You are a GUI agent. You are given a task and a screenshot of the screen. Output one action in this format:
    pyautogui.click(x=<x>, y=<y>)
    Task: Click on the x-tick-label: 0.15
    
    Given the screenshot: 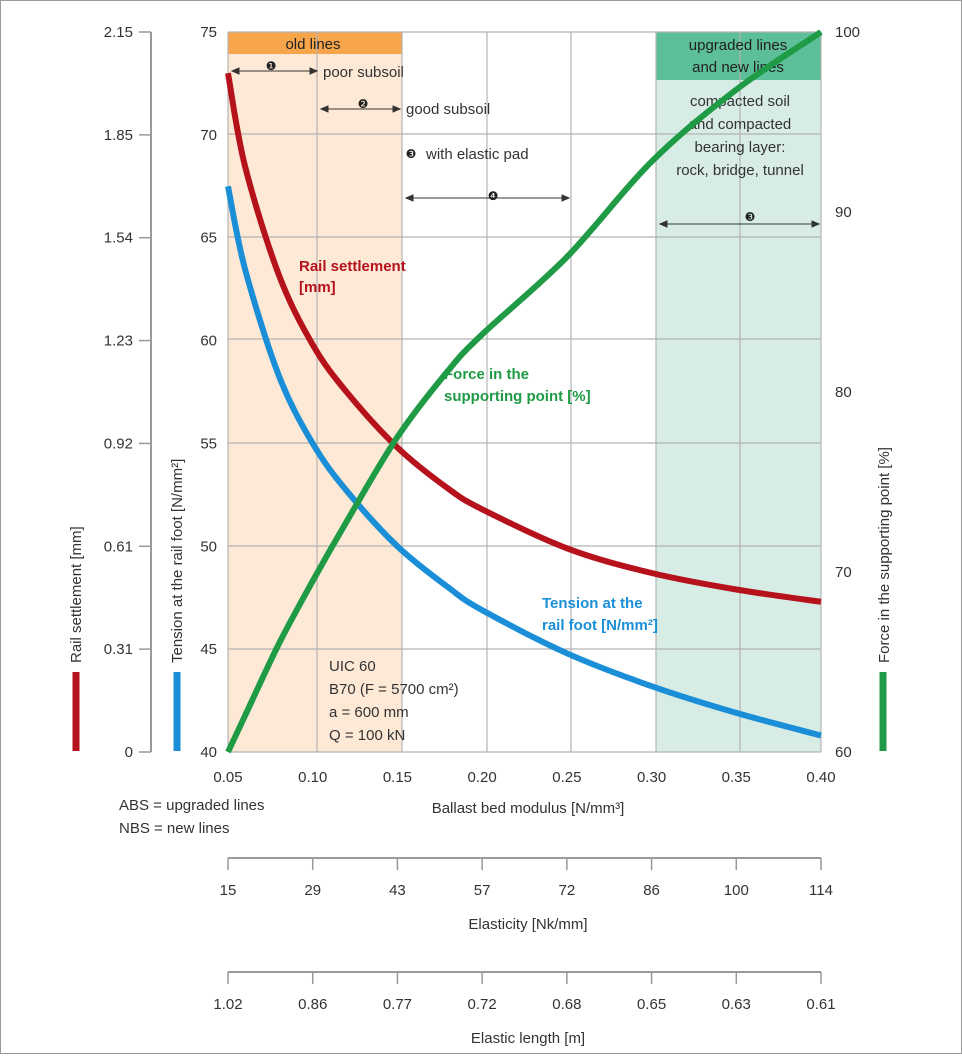 What is the action you would take?
    pyautogui.click(x=397, y=777)
    